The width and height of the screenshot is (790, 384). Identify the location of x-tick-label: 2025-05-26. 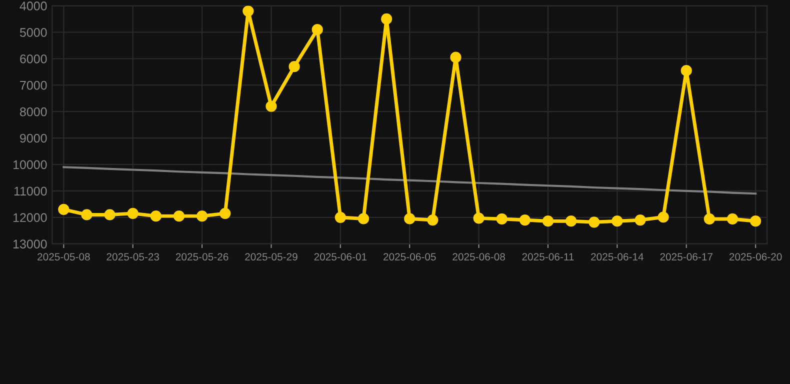
(202, 257).